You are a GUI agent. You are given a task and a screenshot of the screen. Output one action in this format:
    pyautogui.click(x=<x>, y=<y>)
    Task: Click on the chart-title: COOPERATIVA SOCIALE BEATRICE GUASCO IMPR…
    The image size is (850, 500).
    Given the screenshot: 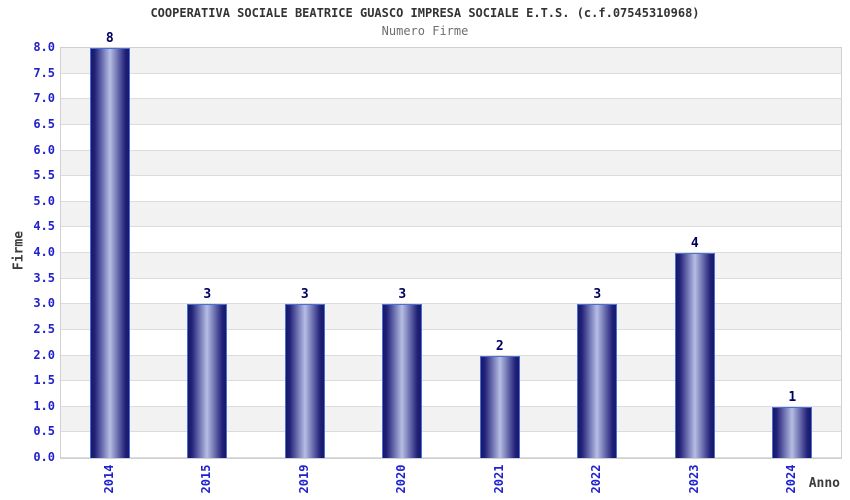 What is the action you would take?
    pyautogui.click(x=425, y=13)
    